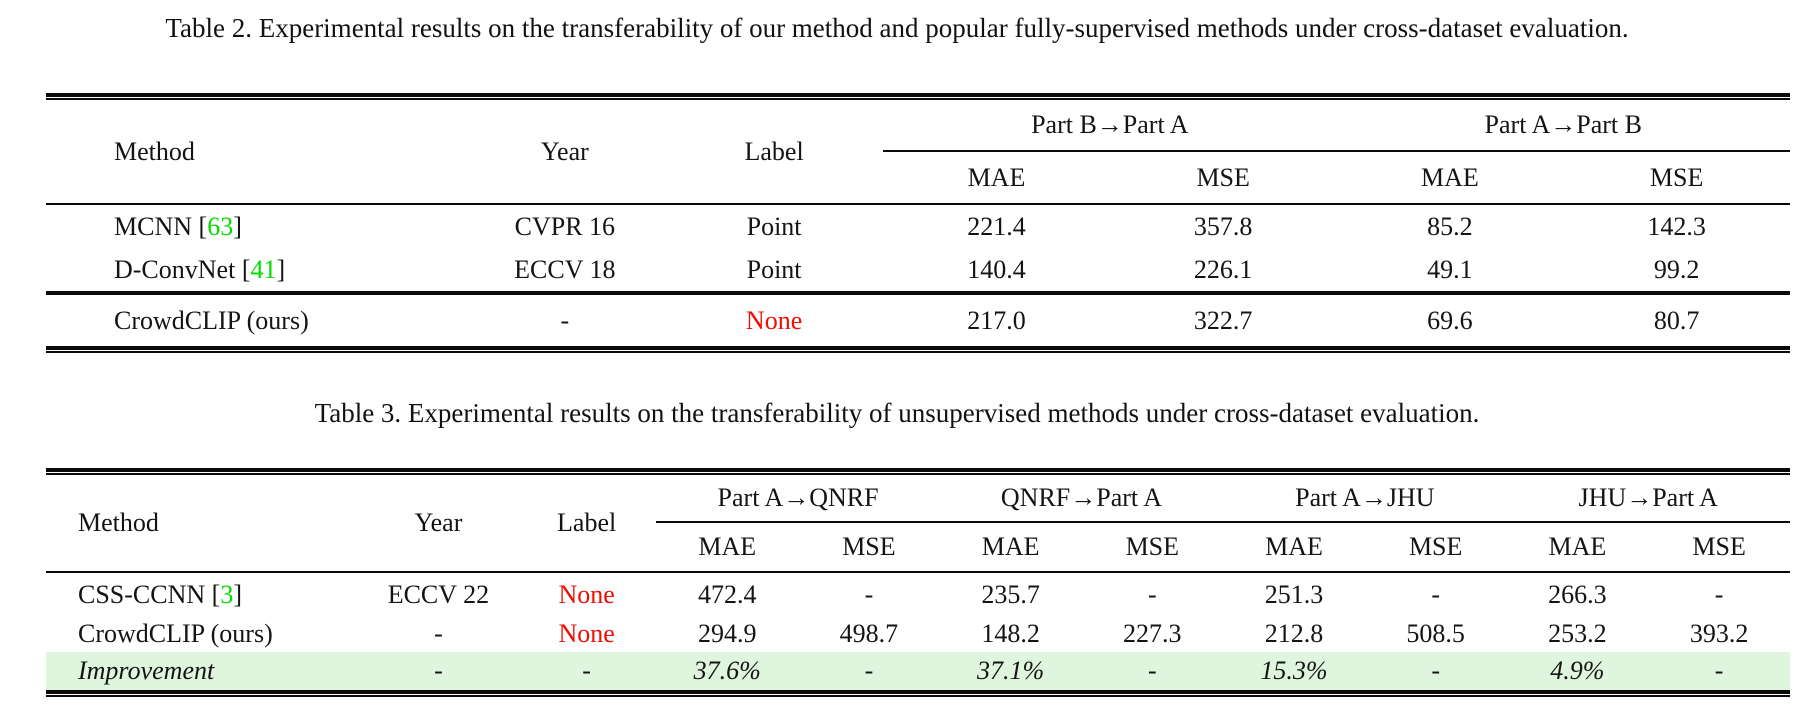 This screenshot has width=1794, height=721. Describe the element at coordinates (1719, 593) in the screenshot. I see `t3-cssccnn-v8: -` at that location.